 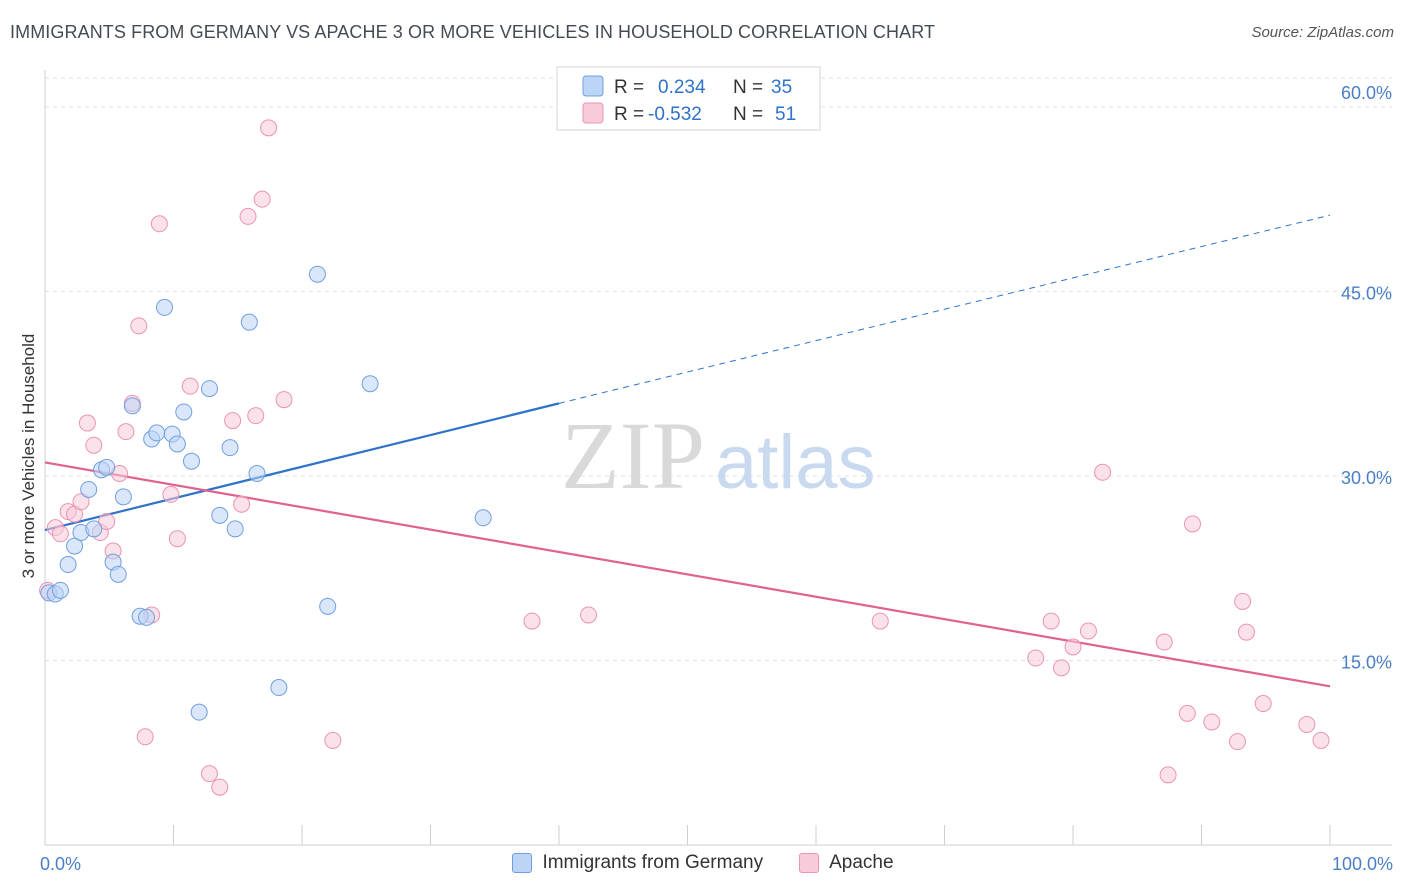 What do you see at coordinates (748, 87) in the screenshot?
I see `legend-n-label-germany: N =` at bounding box center [748, 87].